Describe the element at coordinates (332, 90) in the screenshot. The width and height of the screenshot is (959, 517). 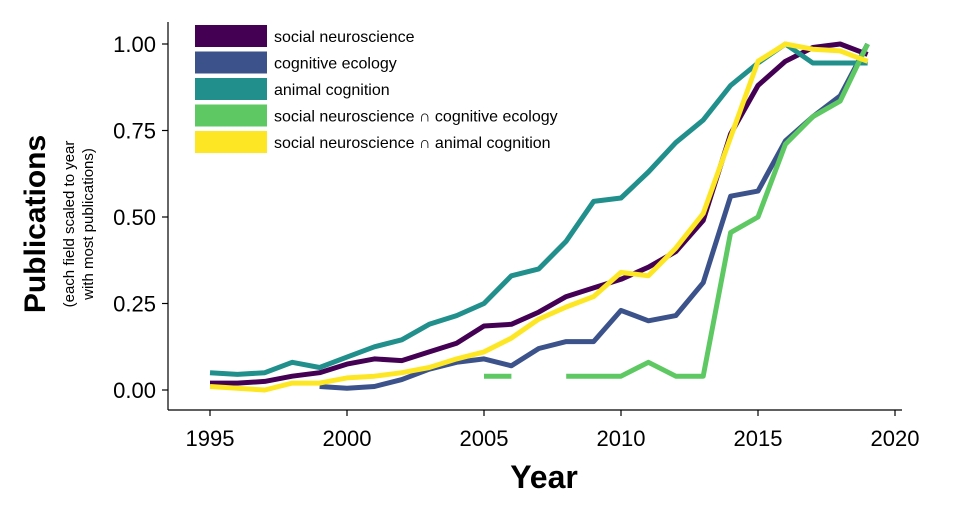
I see `legend-label-2: animal cognition` at that location.